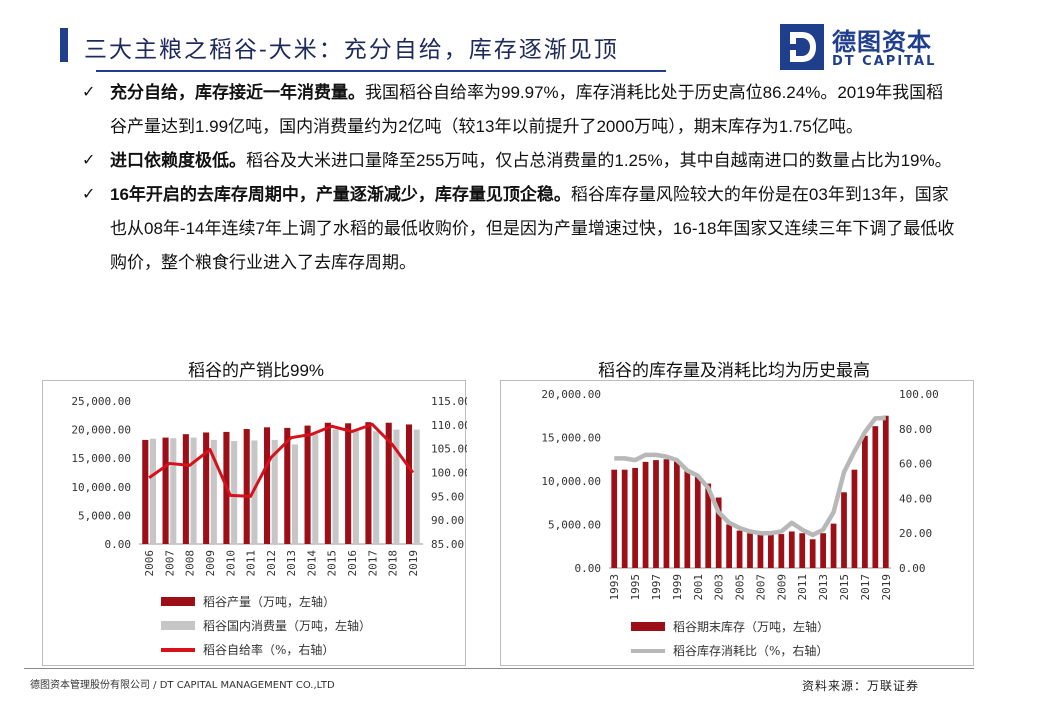 The image size is (1040, 720). Describe the element at coordinates (750, 476) in the screenshot. I see `series-line` at that location.